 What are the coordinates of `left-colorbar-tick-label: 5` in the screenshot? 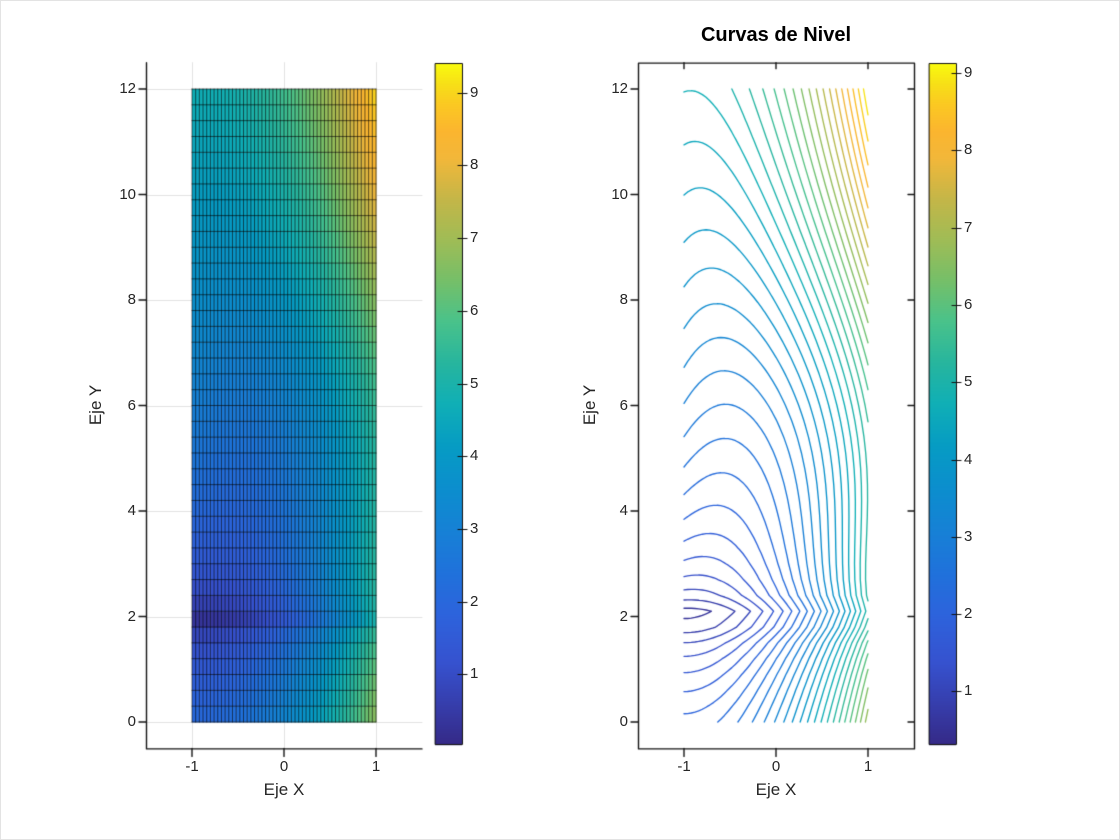 It's located at (474, 383).